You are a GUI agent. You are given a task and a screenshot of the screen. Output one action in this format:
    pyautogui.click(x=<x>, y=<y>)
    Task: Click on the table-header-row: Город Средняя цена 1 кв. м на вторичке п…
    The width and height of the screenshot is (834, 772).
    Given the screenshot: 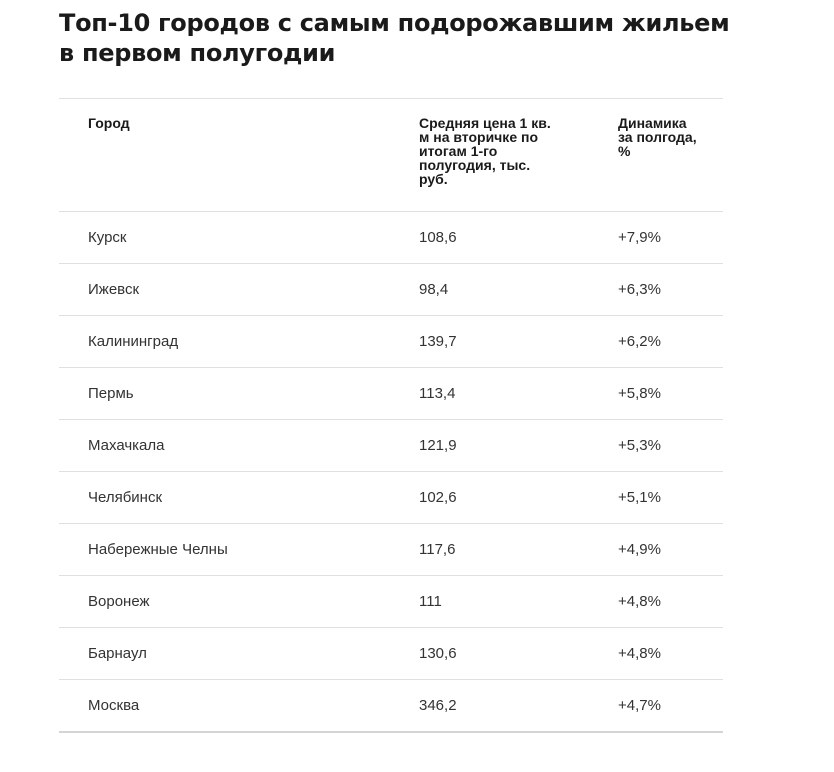 What is the action you would take?
    pyautogui.click(x=391, y=155)
    